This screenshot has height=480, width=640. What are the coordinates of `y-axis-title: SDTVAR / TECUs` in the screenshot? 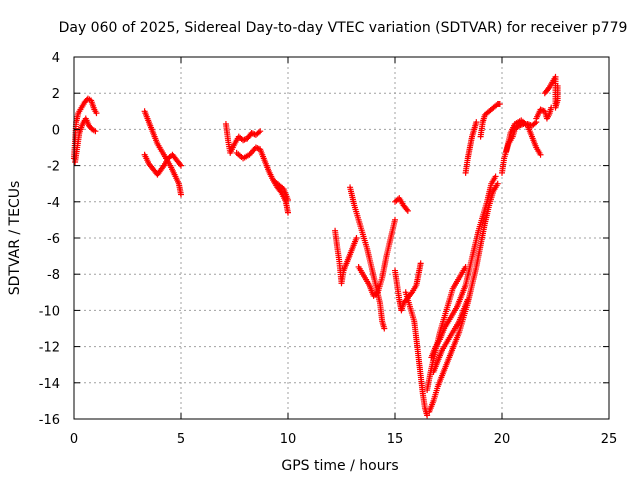 It's located at (15, 238).